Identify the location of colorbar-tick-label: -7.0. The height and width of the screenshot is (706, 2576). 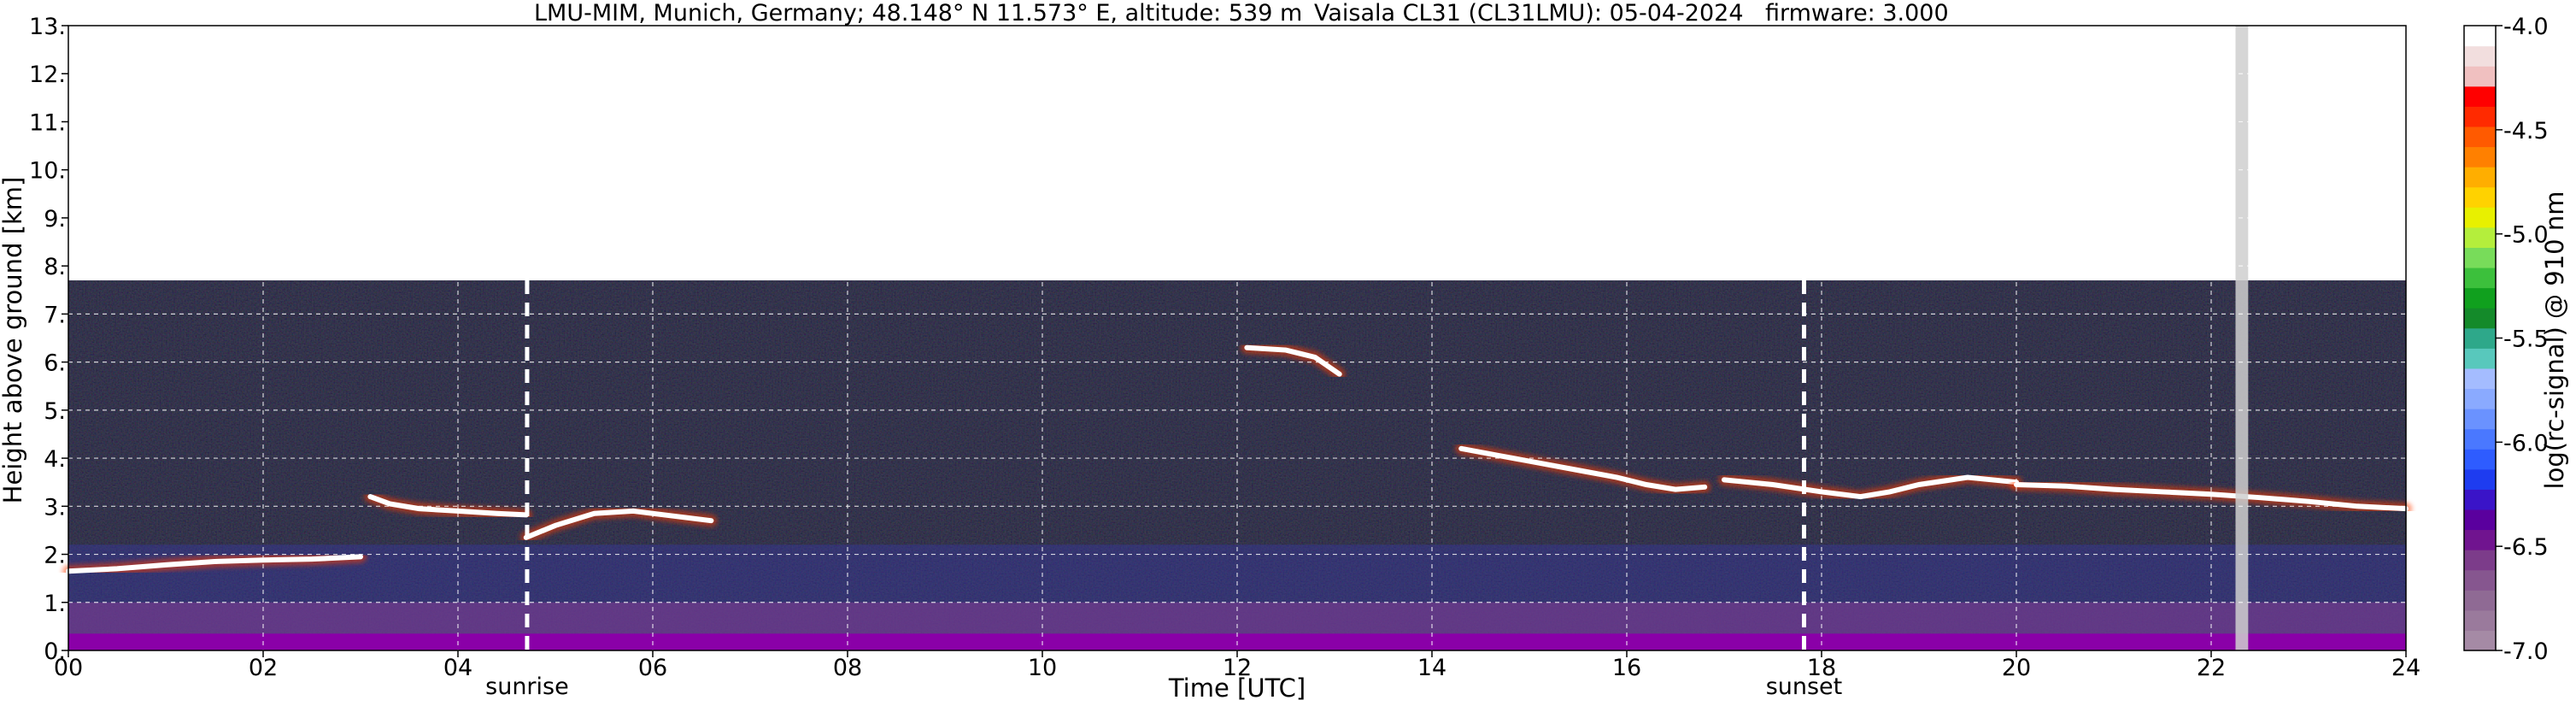
(2526, 651).